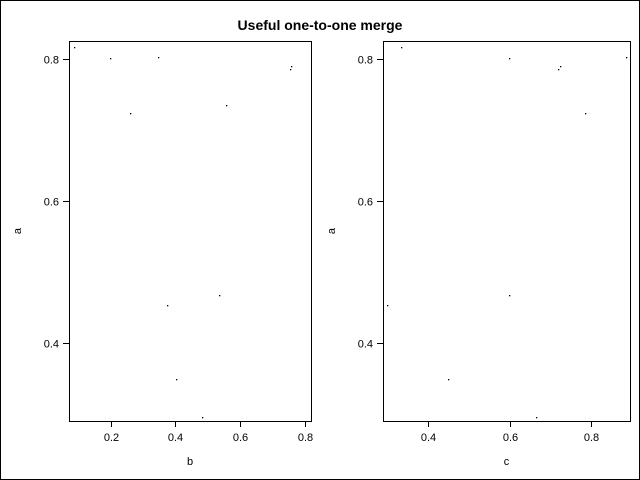  I want to click on panel-1-x-axis-label: b, so click(190, 462).